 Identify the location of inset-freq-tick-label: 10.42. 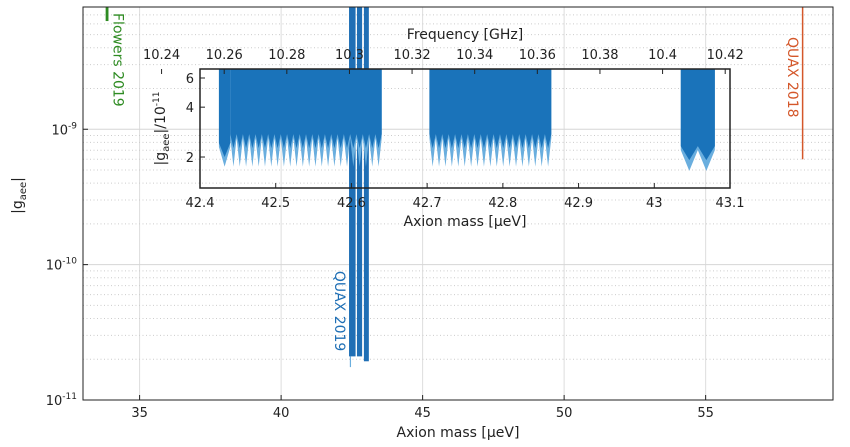
(725, 55).